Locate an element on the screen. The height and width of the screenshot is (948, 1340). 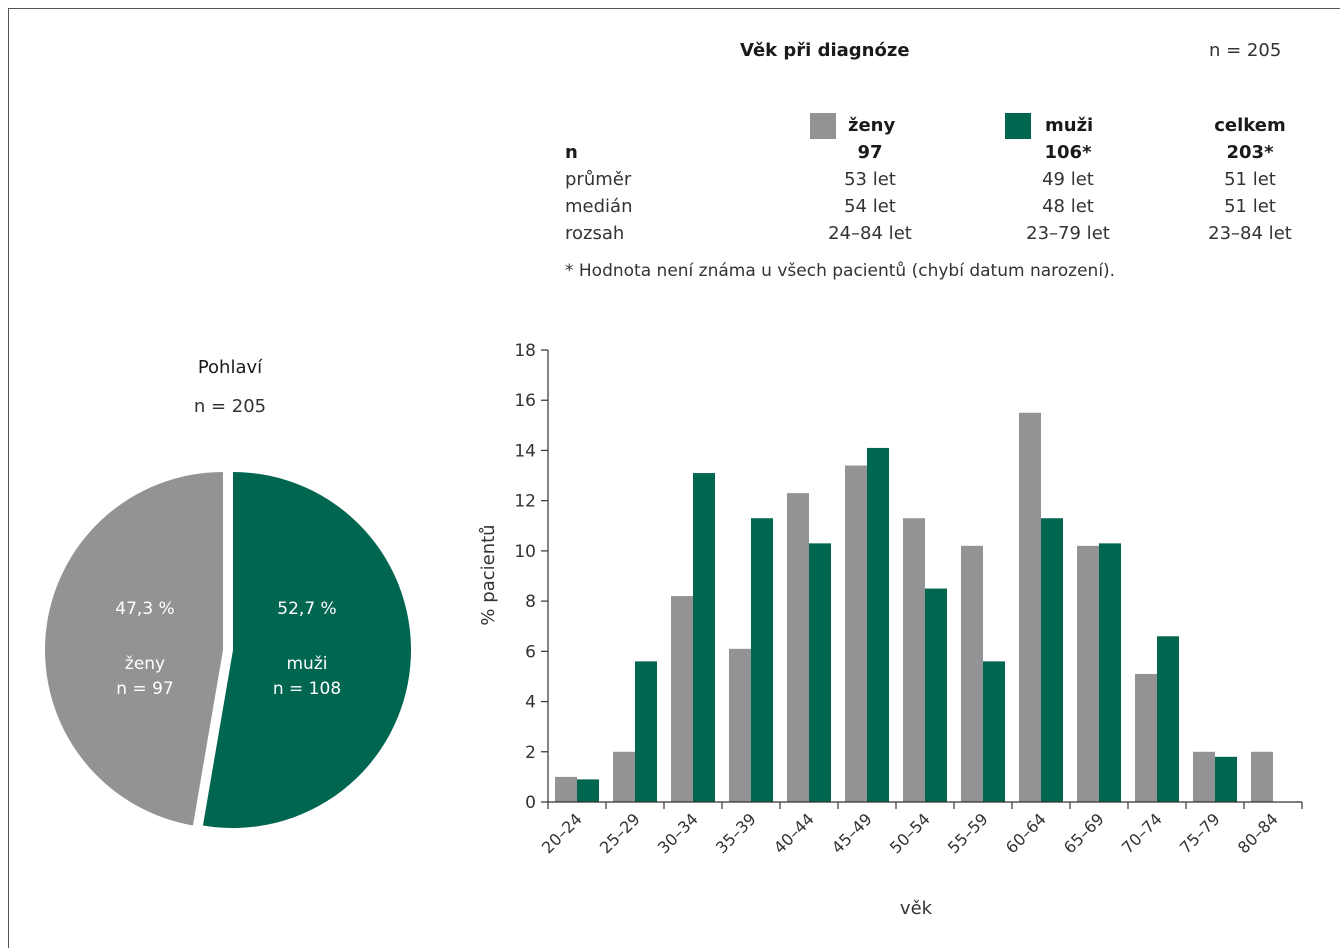
bar-zeny-65–69 is located at coordinates (1088, 673).